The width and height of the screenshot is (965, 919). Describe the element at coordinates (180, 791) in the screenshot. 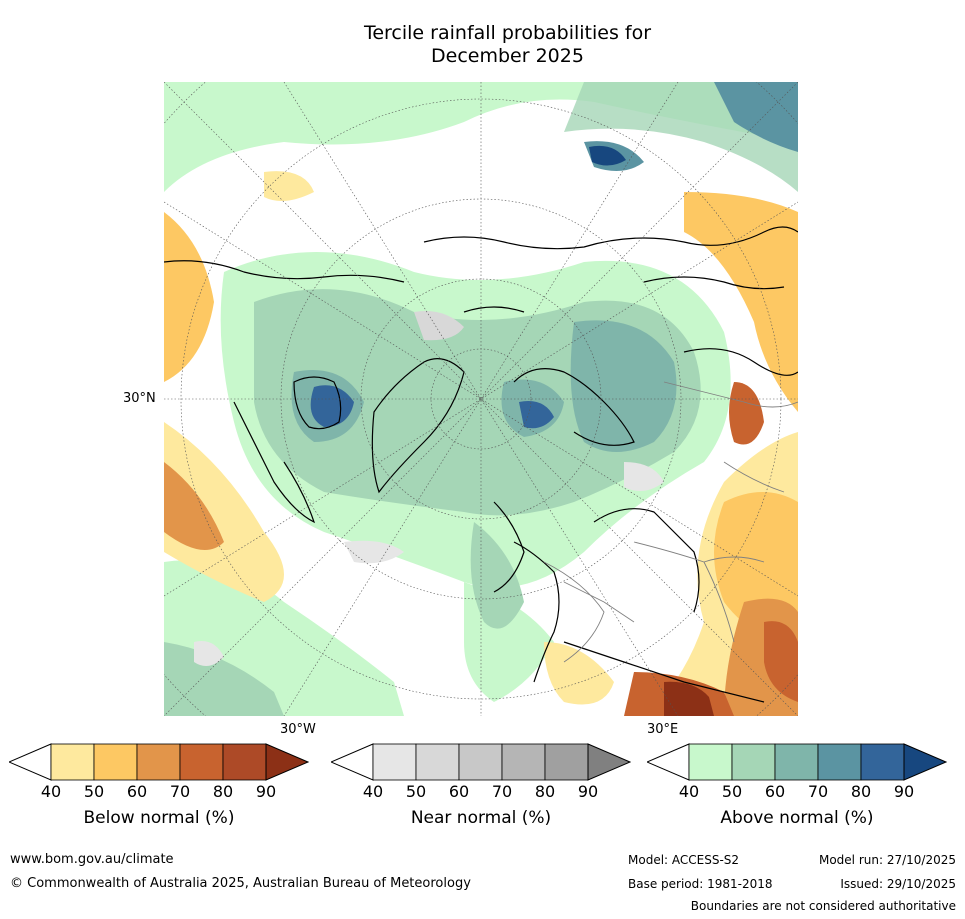

I see `tick-below-70: 70` at that location.